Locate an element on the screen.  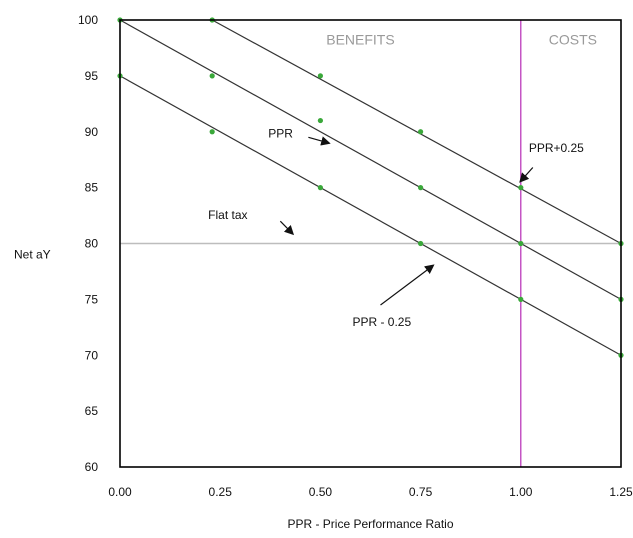
region-label-benefits: BENEFITS is located at coordinates (360, 40).